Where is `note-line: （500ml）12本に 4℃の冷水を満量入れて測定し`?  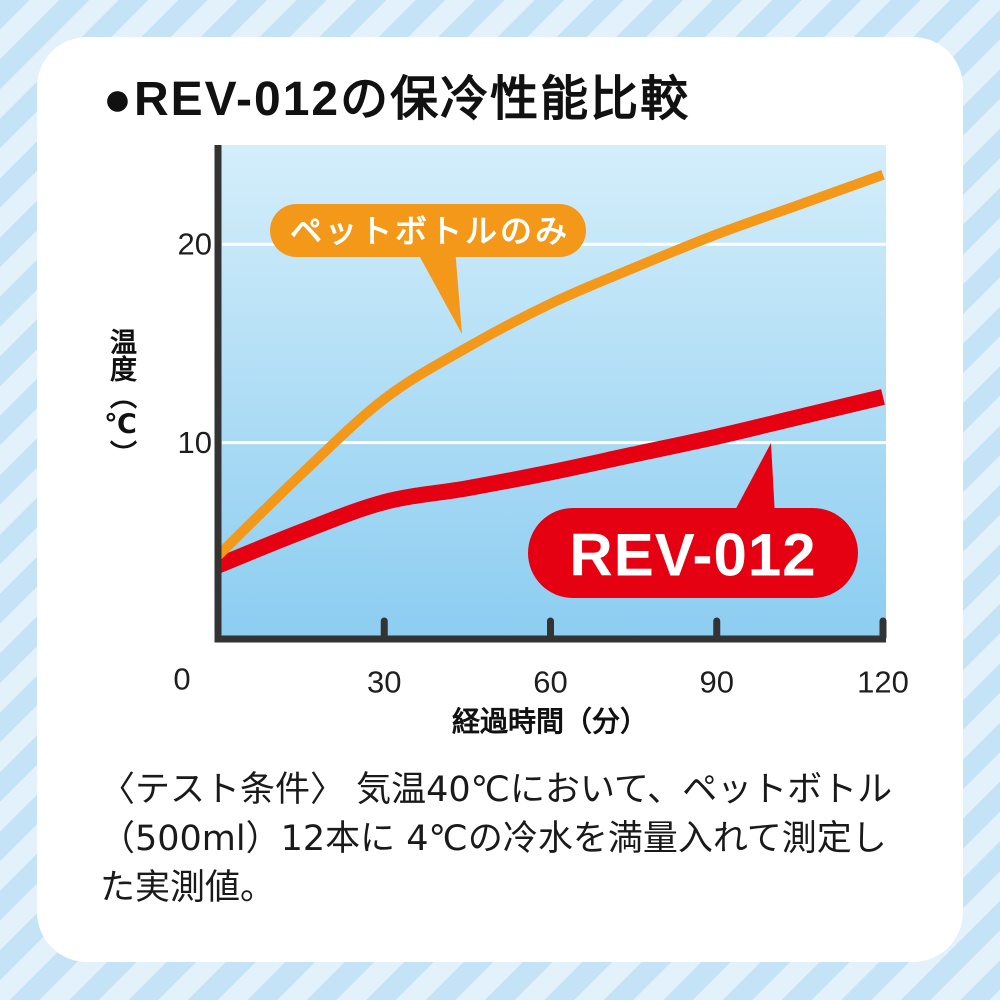 note-line: （500ml）12本に 4℃の冷水を満量入れて測定し is located at coordinates (493, 839).